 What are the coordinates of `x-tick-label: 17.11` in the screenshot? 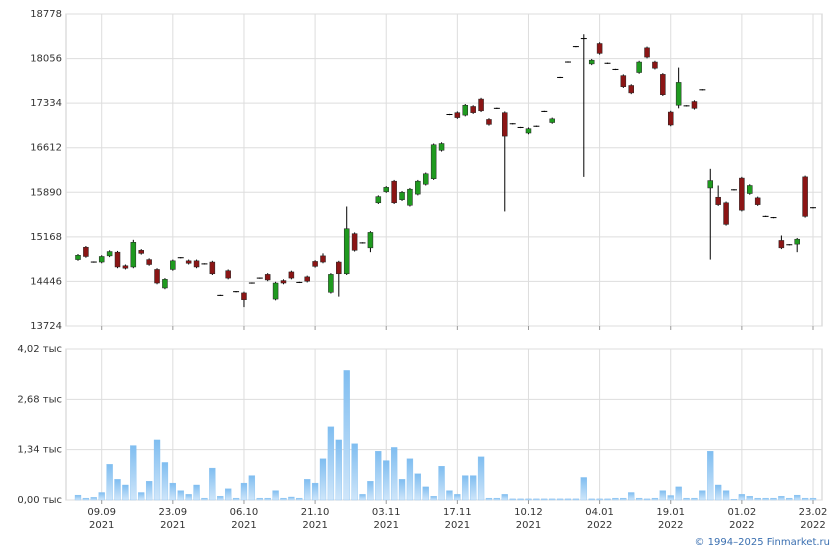 It's located at (457, 512).